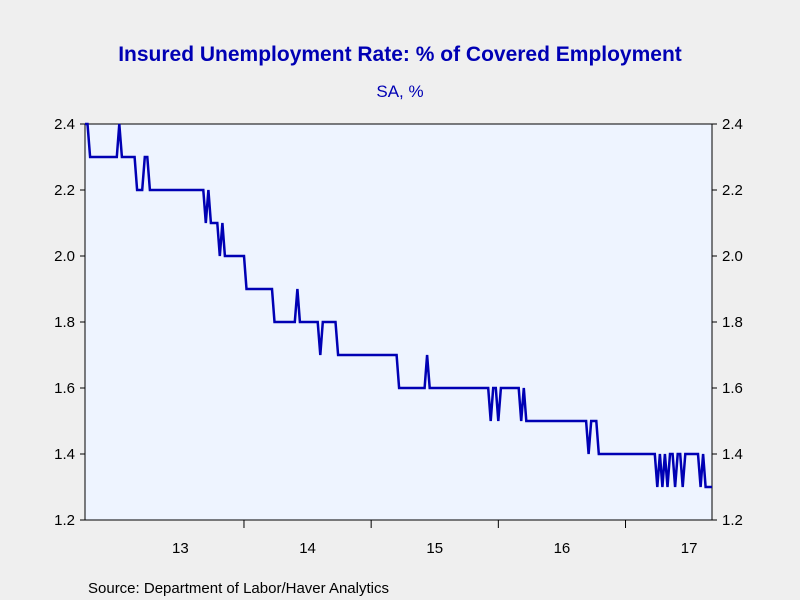 Image resolution: width=800 pixels, height=600 pixels. I want to click on y-tick-label-right: 1.2, so click(732, 520).